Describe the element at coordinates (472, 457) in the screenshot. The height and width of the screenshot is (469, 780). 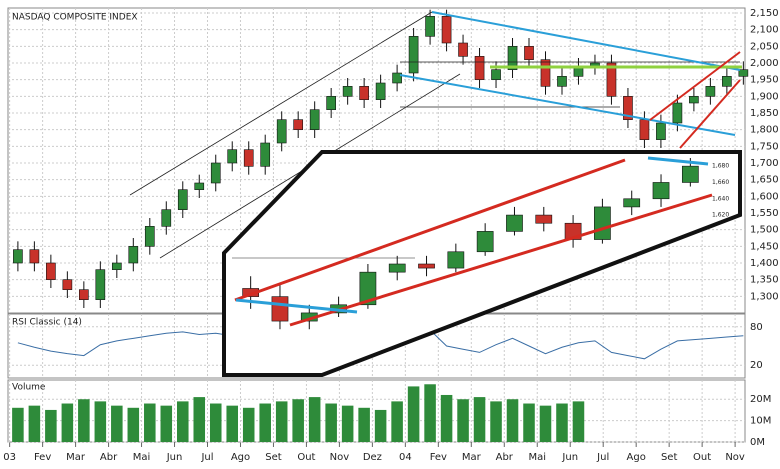
I see `x-tick-label: Mar` at that location.